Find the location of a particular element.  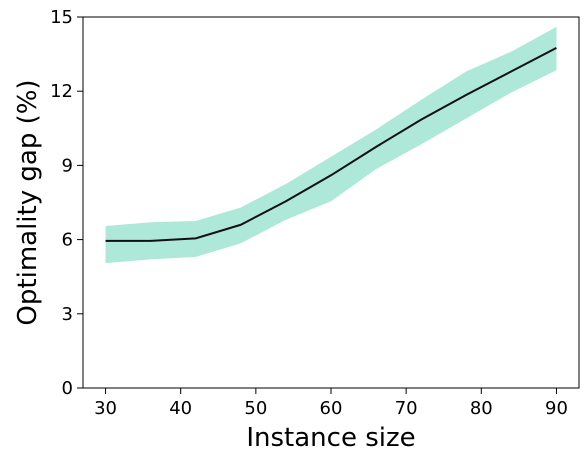

y-tick-label-3: 3 is located at coordinates (67, 314).